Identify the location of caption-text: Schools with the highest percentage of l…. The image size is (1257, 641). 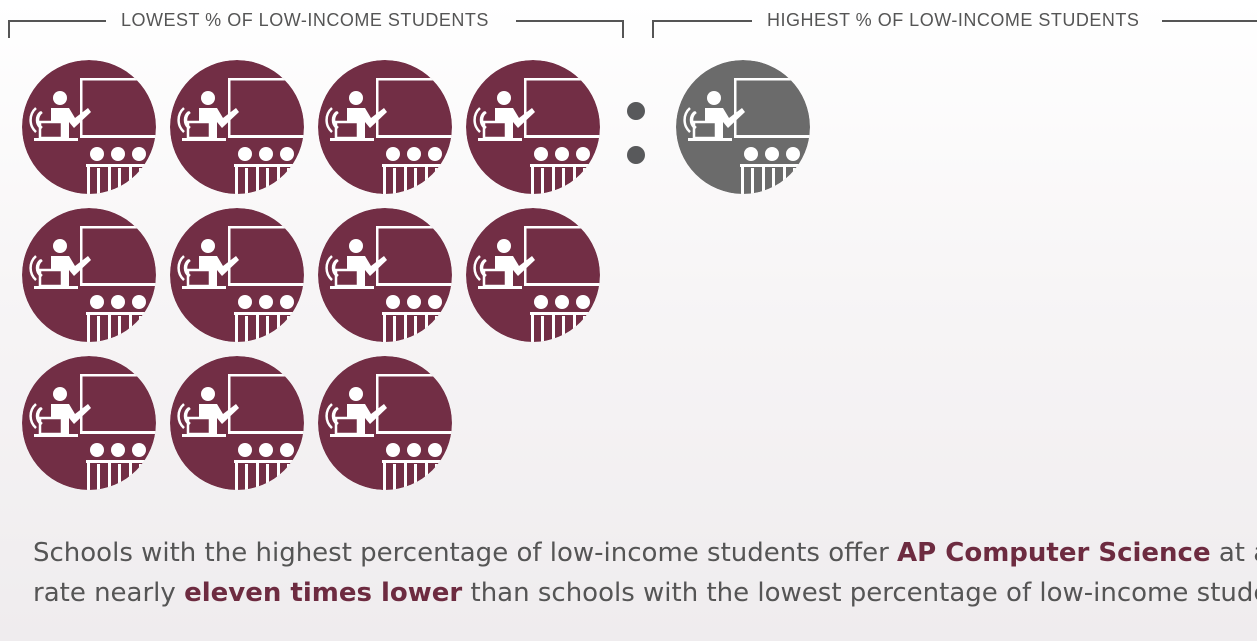
(465, 553).